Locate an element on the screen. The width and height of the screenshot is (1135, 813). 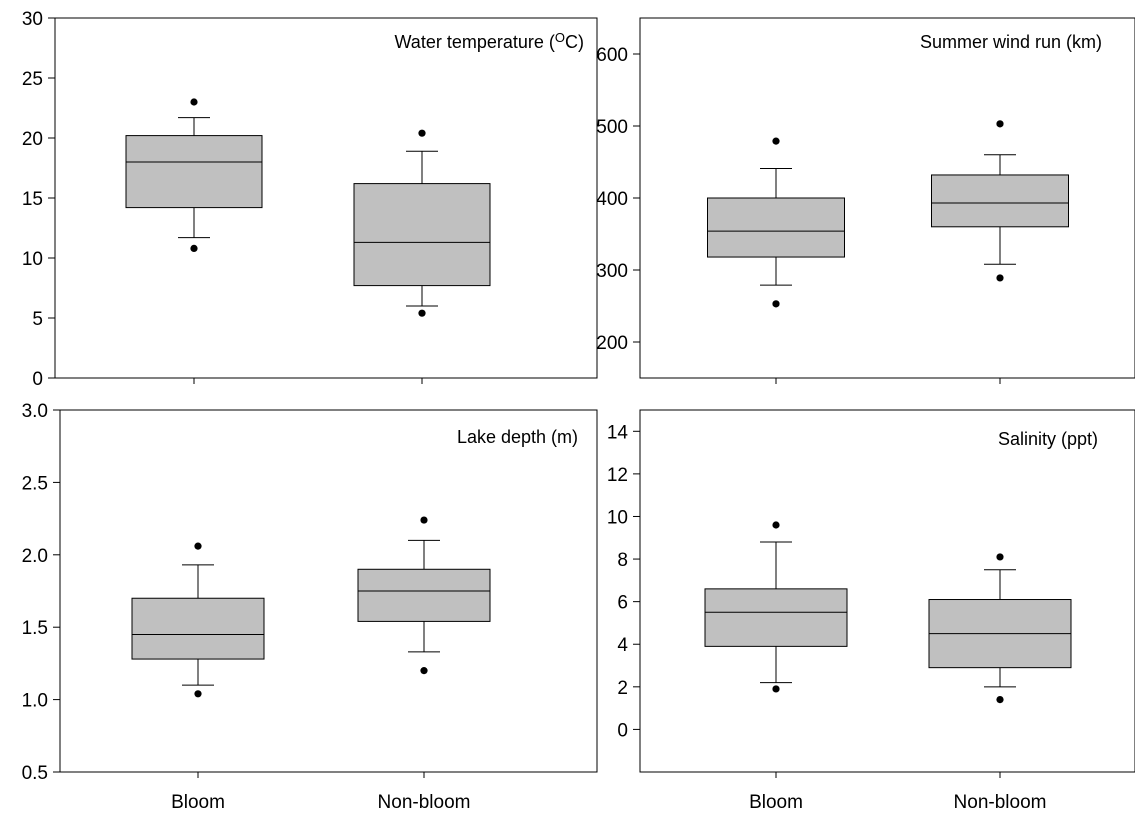
panel-title: Salinity (ppt) is located at coordinates (1048, 439).